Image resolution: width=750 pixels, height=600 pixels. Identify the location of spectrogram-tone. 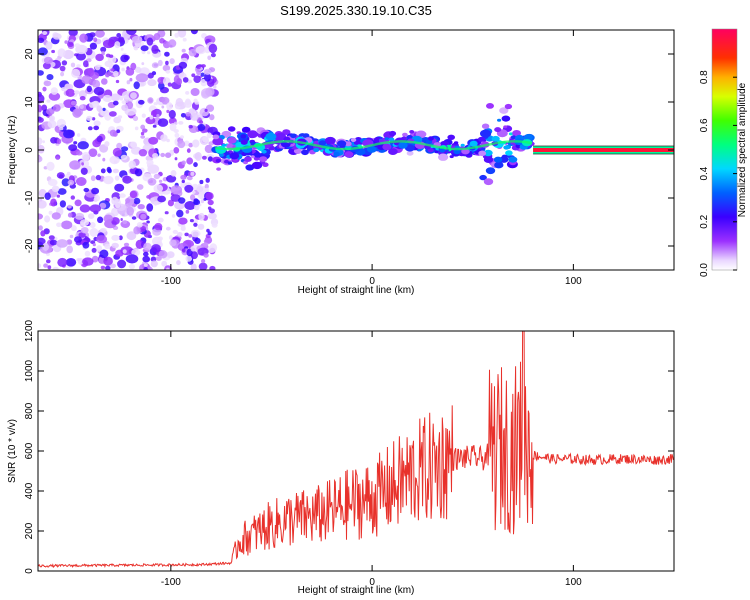
(603, 150).